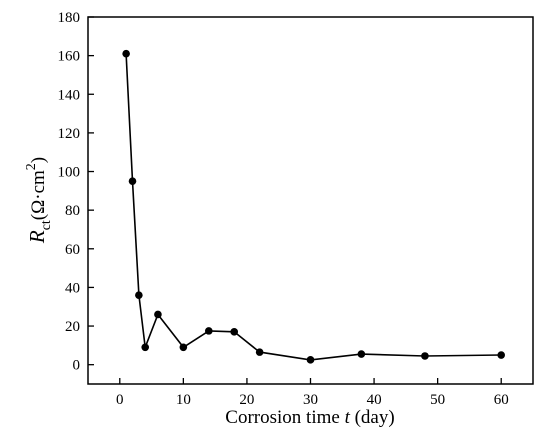 Image resolution: width=550 pixels, height=444 pixels. I want to click on x-tick-label: 10, so click(183, 400).